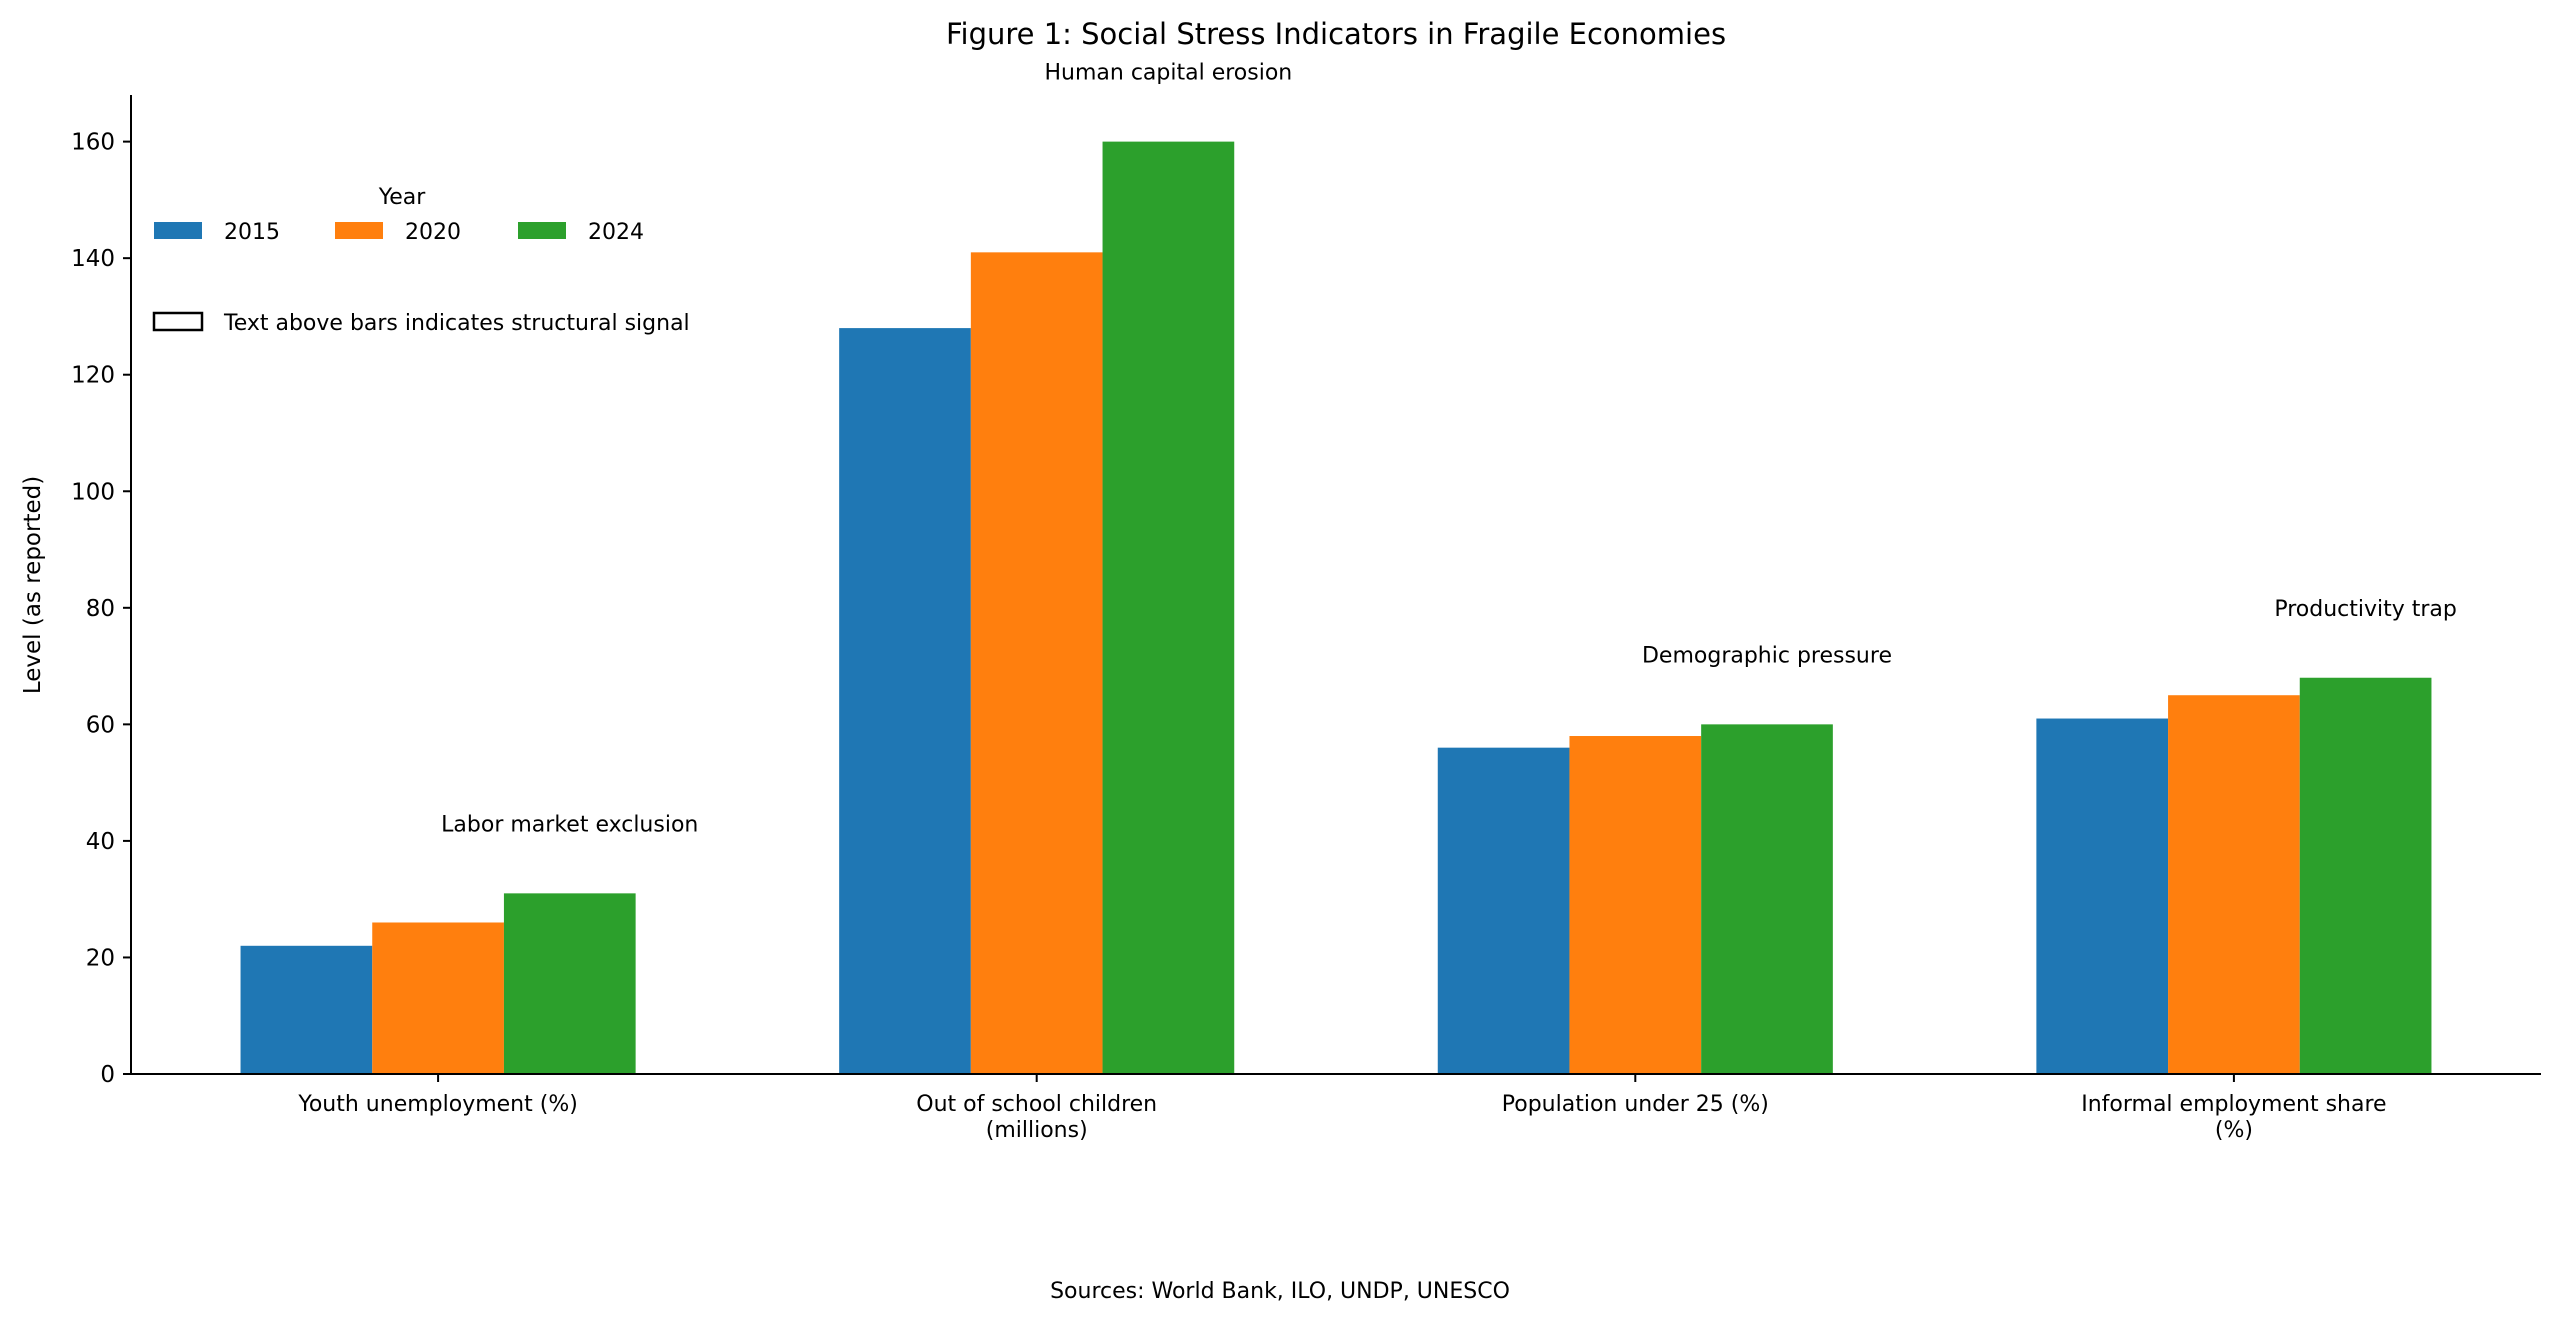  What do you see at coordinates (1169, 73) in the screenshot?
I see `annotation-1: Human capital erosion` at bounding box center [1169, 73].